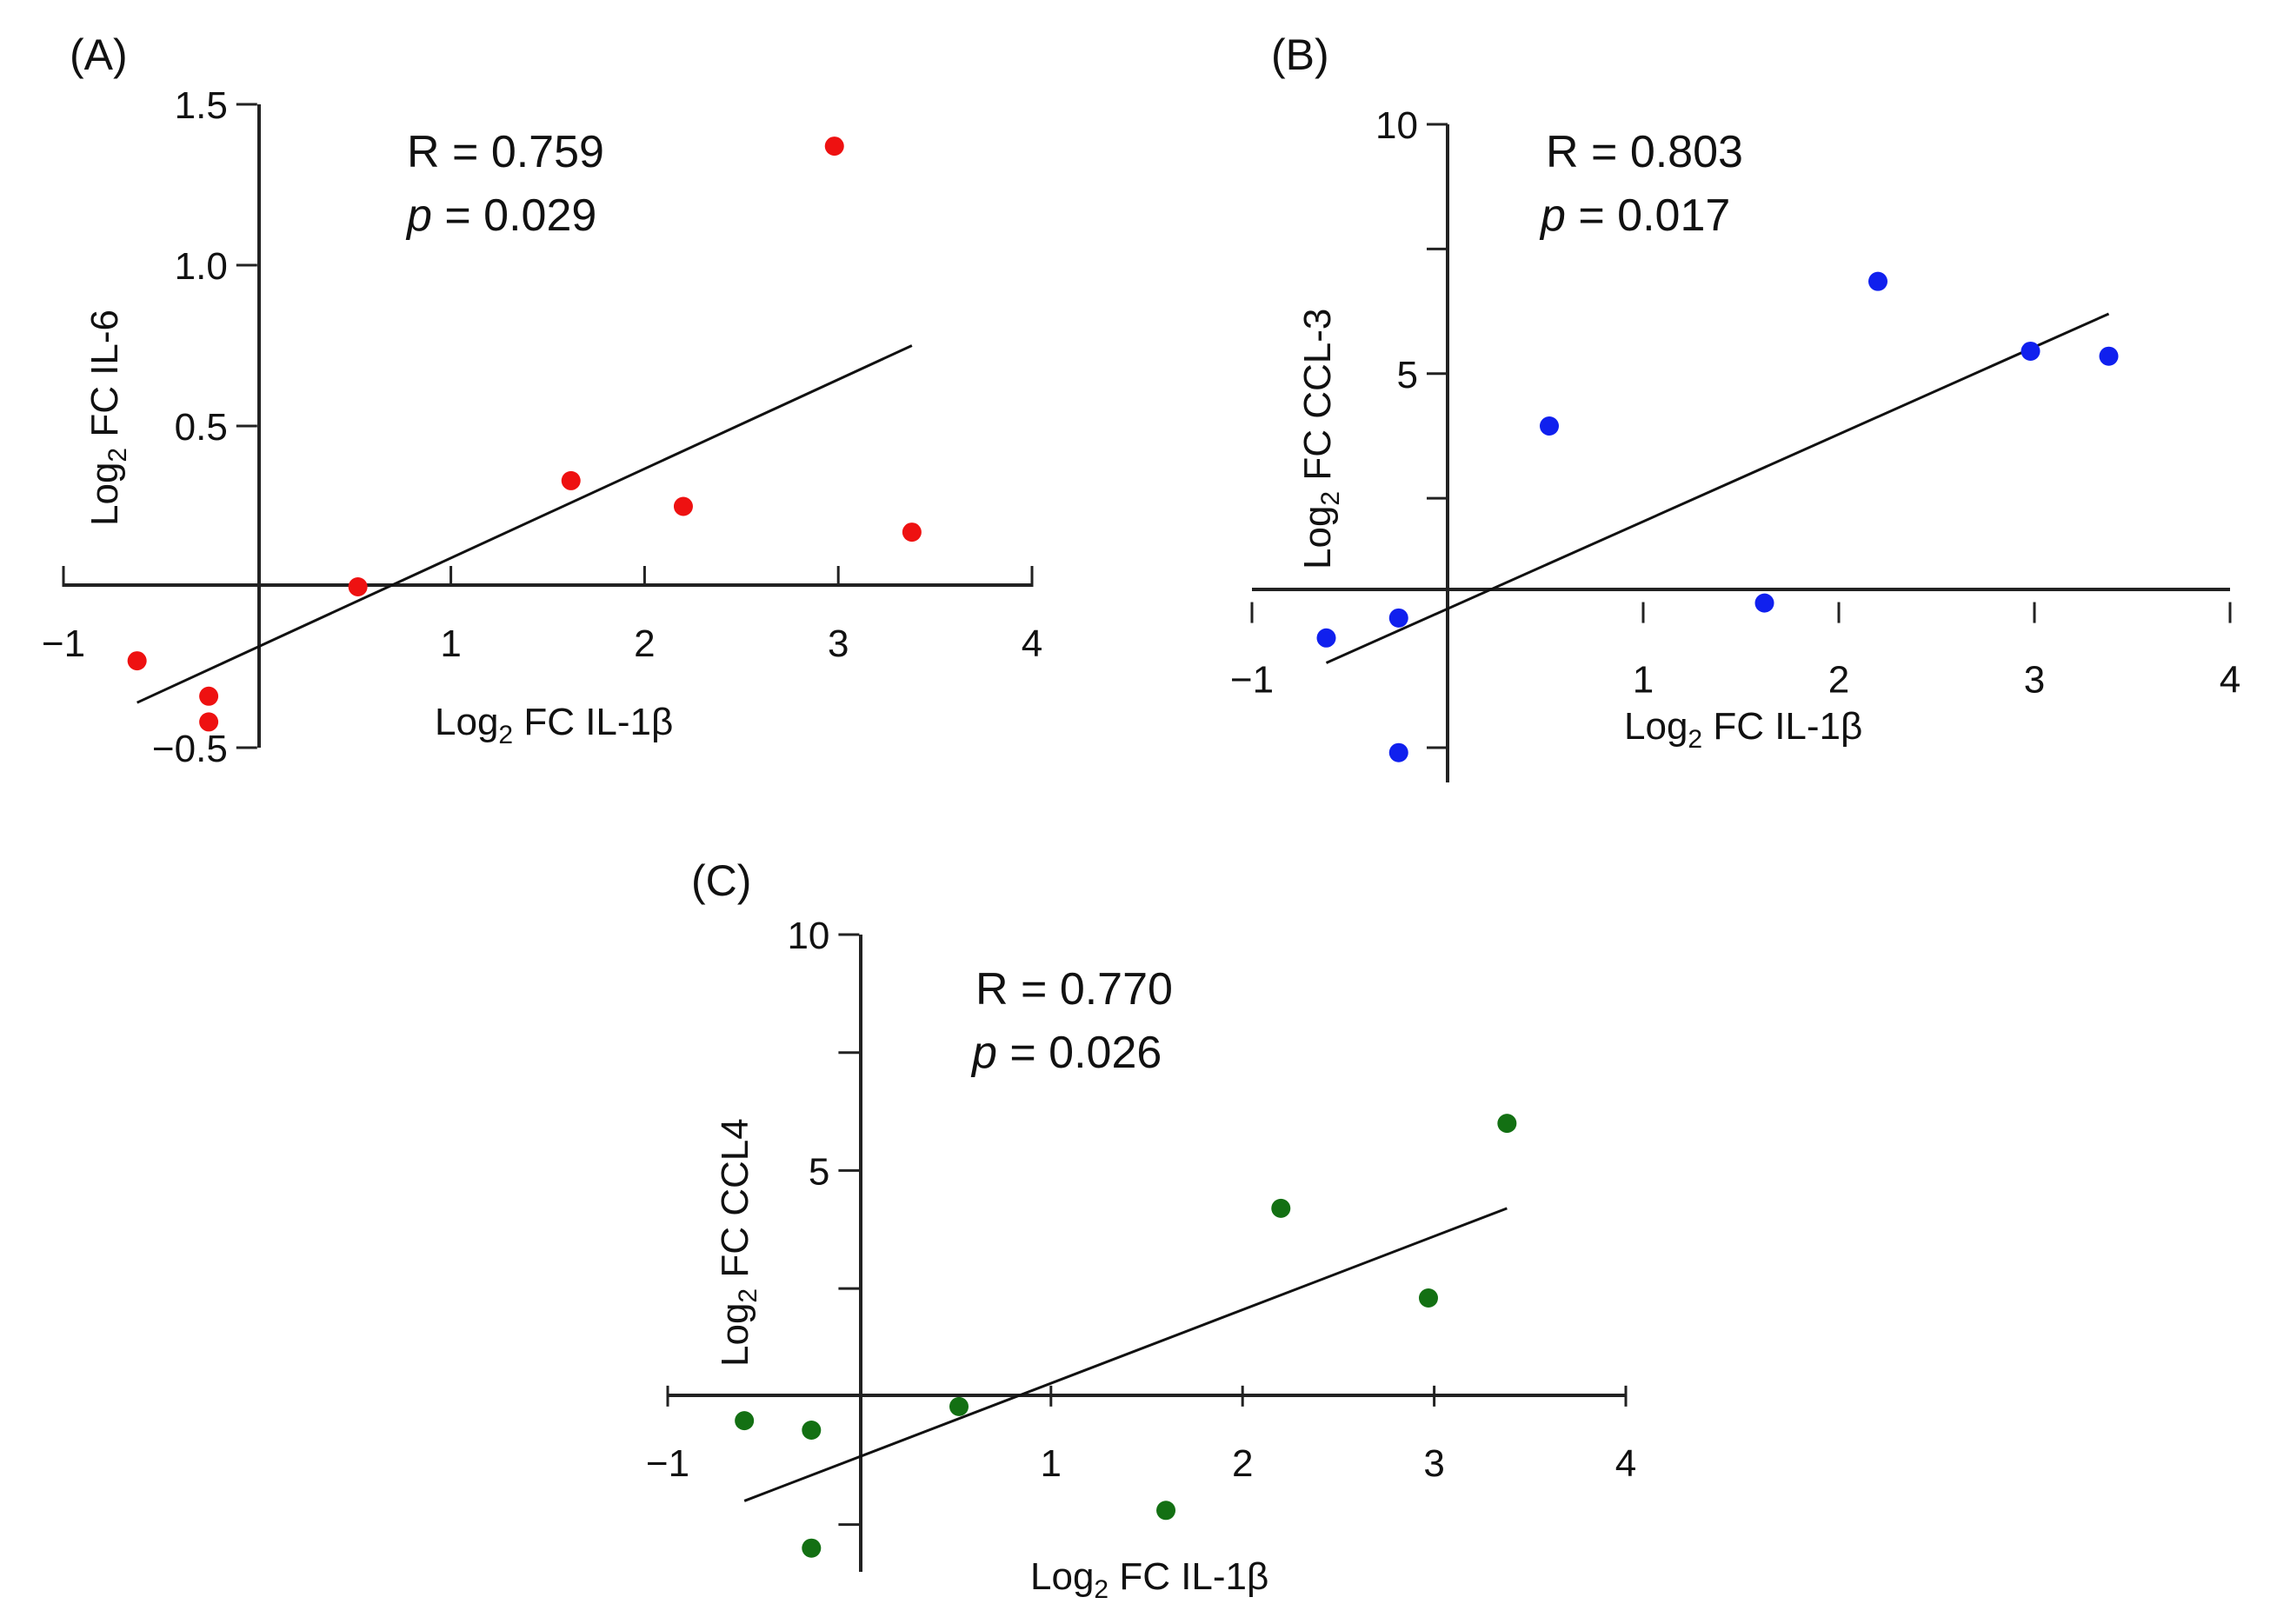 This screenshot has width=2277, height=1624. What do you see at coordinates (1242, 1464) in the screenshot?
I see `panel-c-x-tick-label: 2` at bounding box center [1242, 1464].